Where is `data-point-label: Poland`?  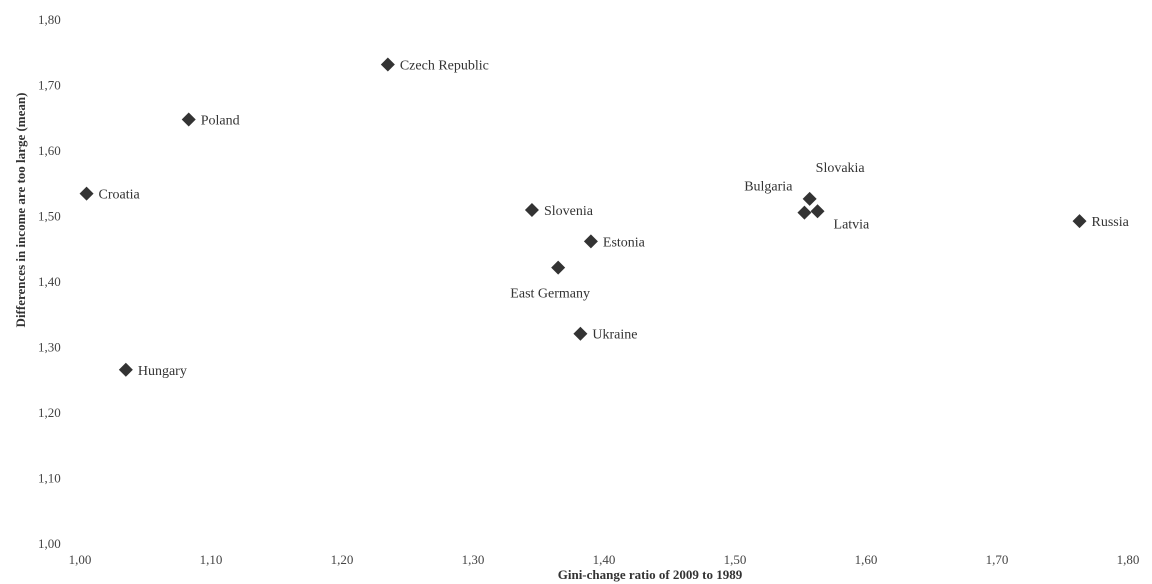
data-point-label: Poland is located at coordinates (220, 121).